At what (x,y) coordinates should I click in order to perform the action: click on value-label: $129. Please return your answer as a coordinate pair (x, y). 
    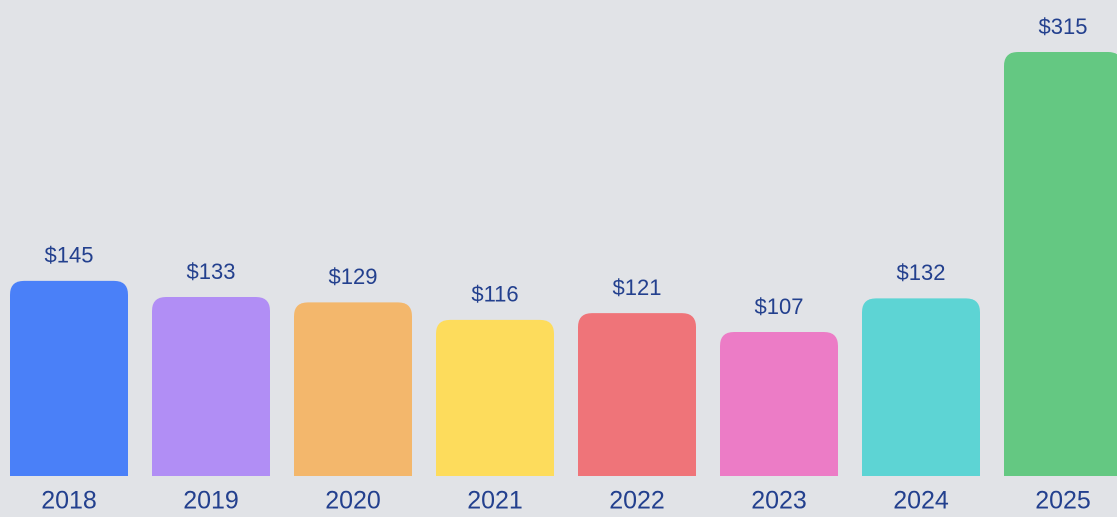
    Looking at the image, I should click on (353, 276).